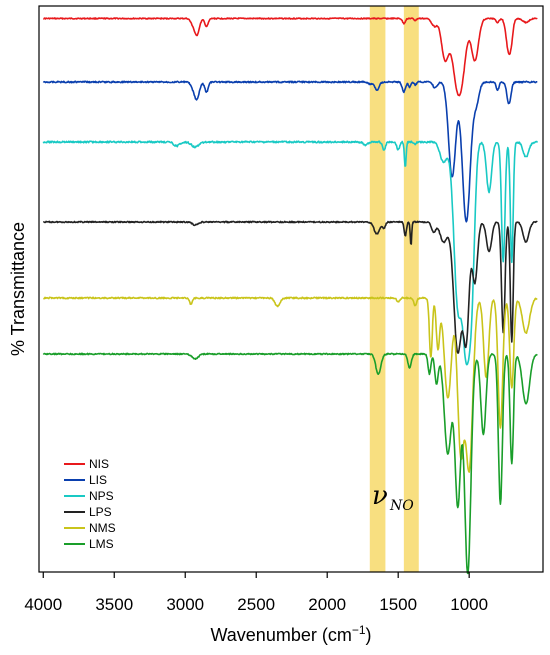 Image resolution: width=550 pixels, height=655 pixels. What do you see at coordinates (102, 528) in the screenshot?
I see `legend-label-nms: NMS` at bounding box center [102, 528].